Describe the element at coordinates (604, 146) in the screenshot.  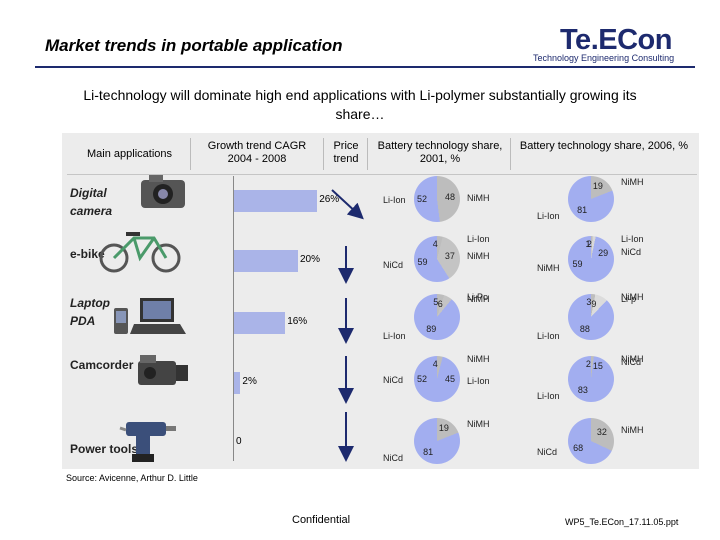
I see `header-share-2006: Battery technology share, 2006, %` at that location.